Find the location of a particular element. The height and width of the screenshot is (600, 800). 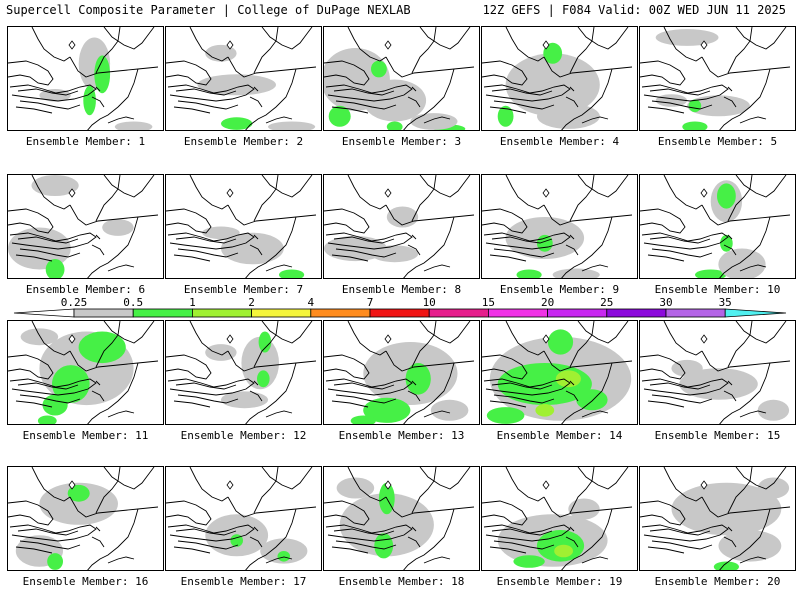

colorbar-tick-label: 0.25 is located at coordinates (74, 302).